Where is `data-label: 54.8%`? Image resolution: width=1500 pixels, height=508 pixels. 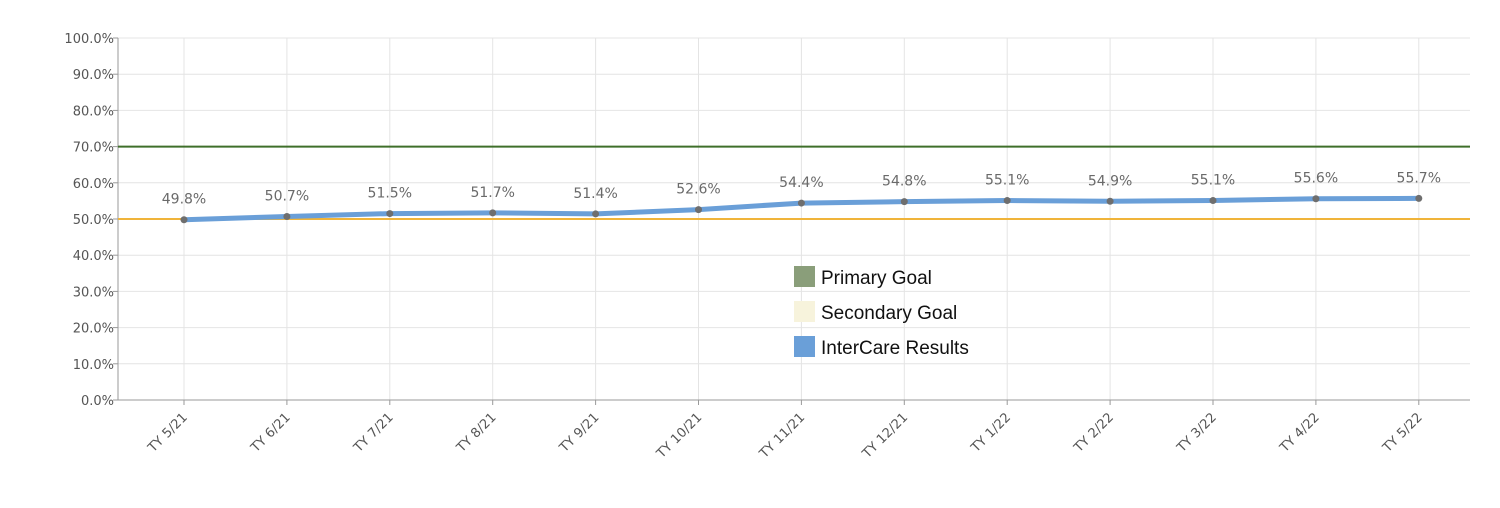
data-label: 54.8% is located at coordinates (904, 182).